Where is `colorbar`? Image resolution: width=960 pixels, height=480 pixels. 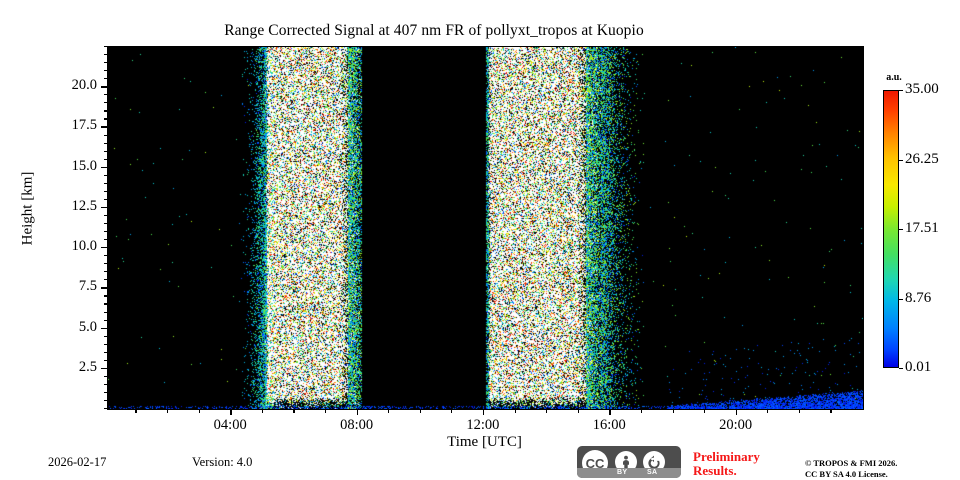 colorbar is located at coordinates (891, 229).